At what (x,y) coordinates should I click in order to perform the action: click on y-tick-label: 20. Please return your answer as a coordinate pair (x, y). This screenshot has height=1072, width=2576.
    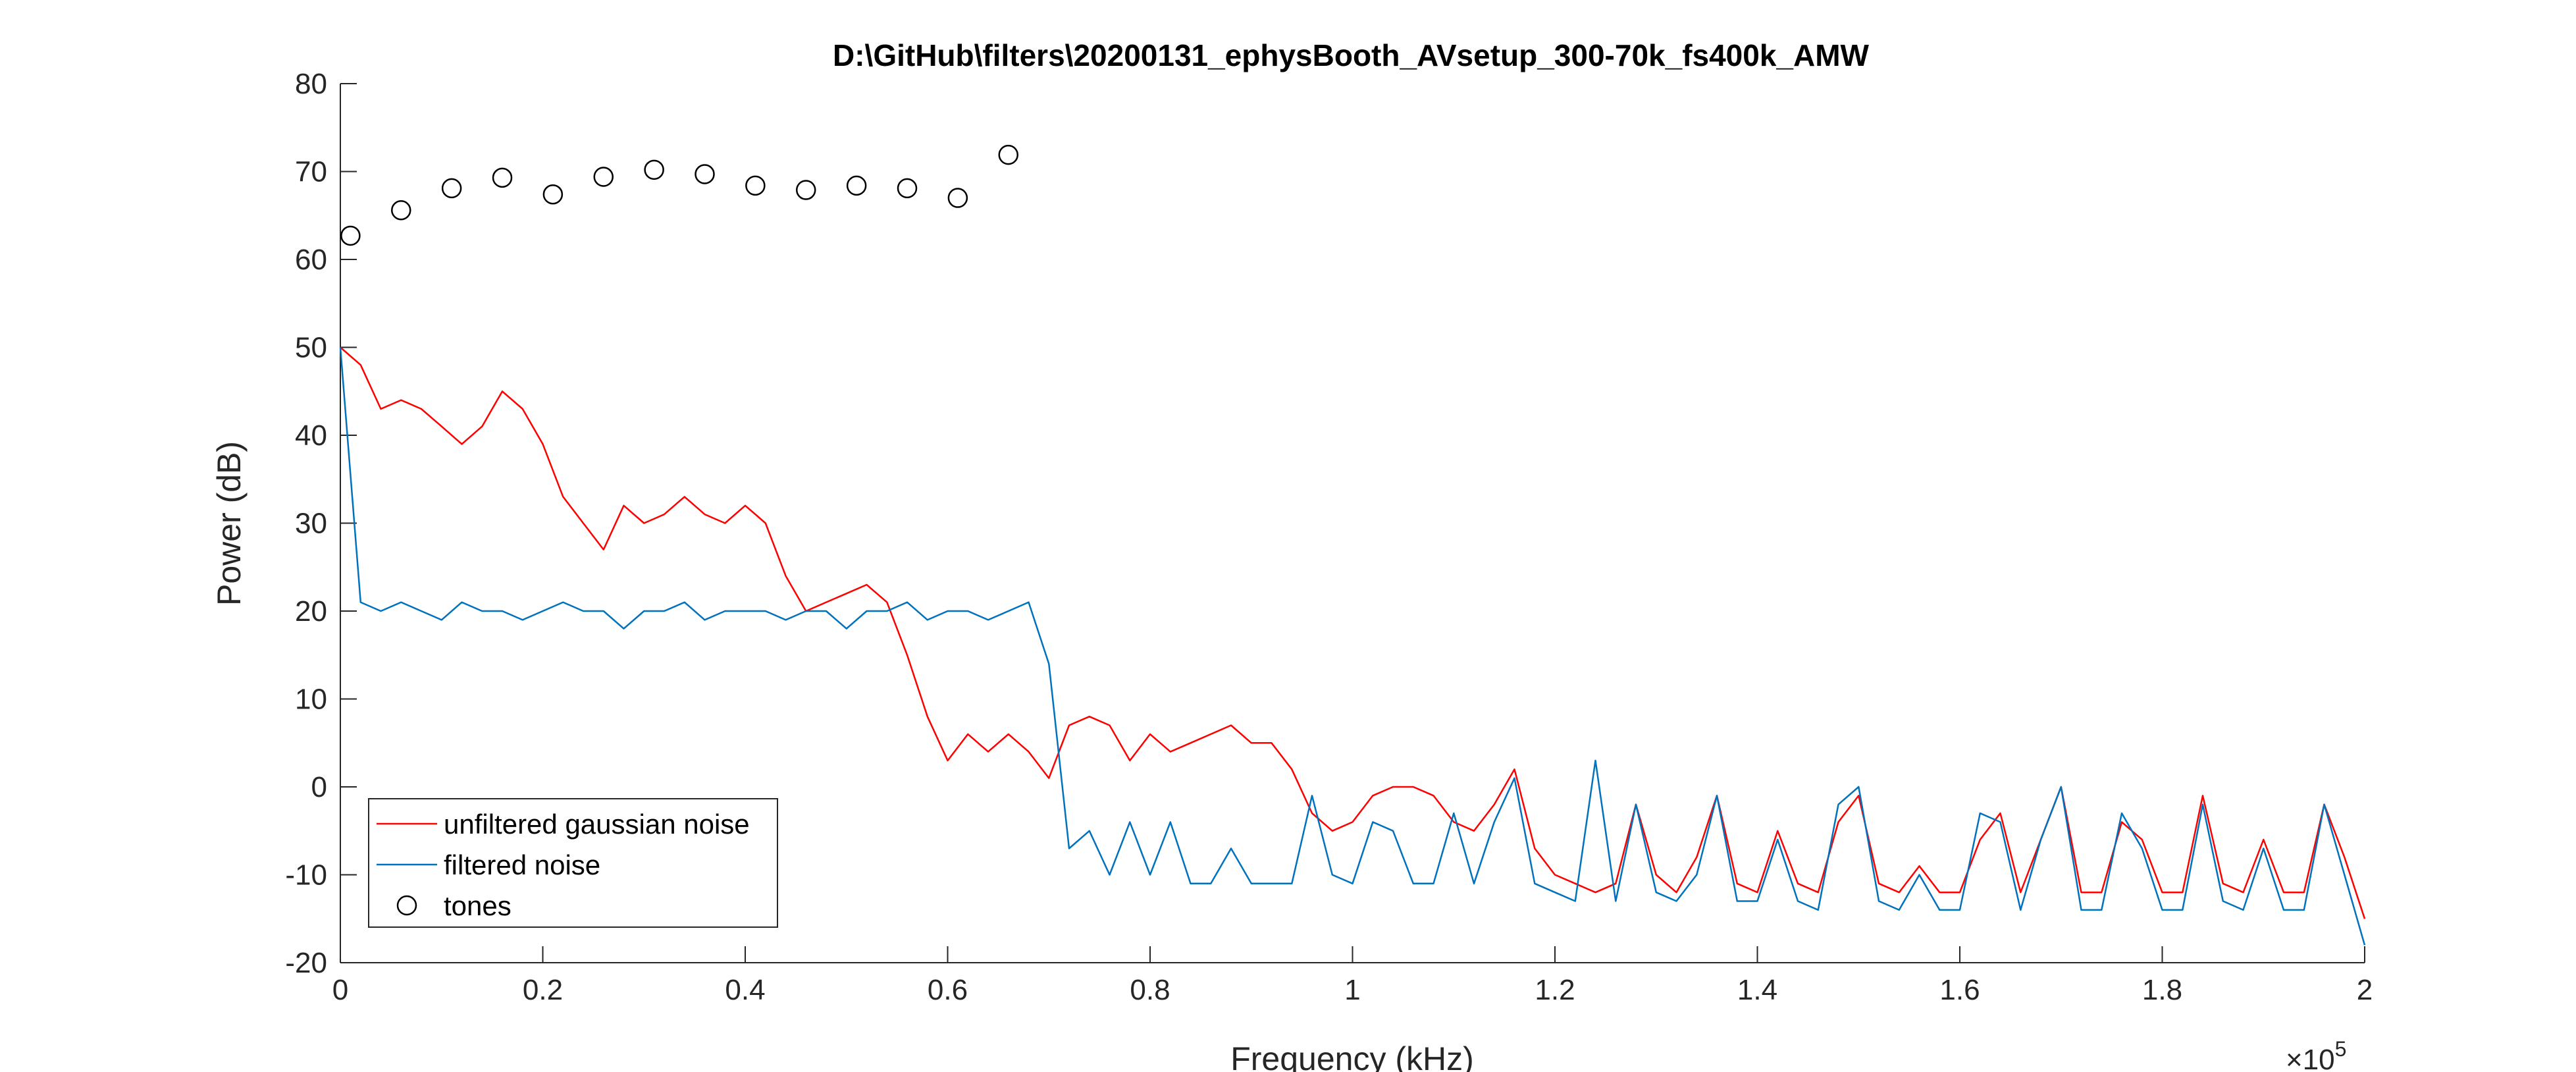
    Looking at the image, I should click on (311, 611).